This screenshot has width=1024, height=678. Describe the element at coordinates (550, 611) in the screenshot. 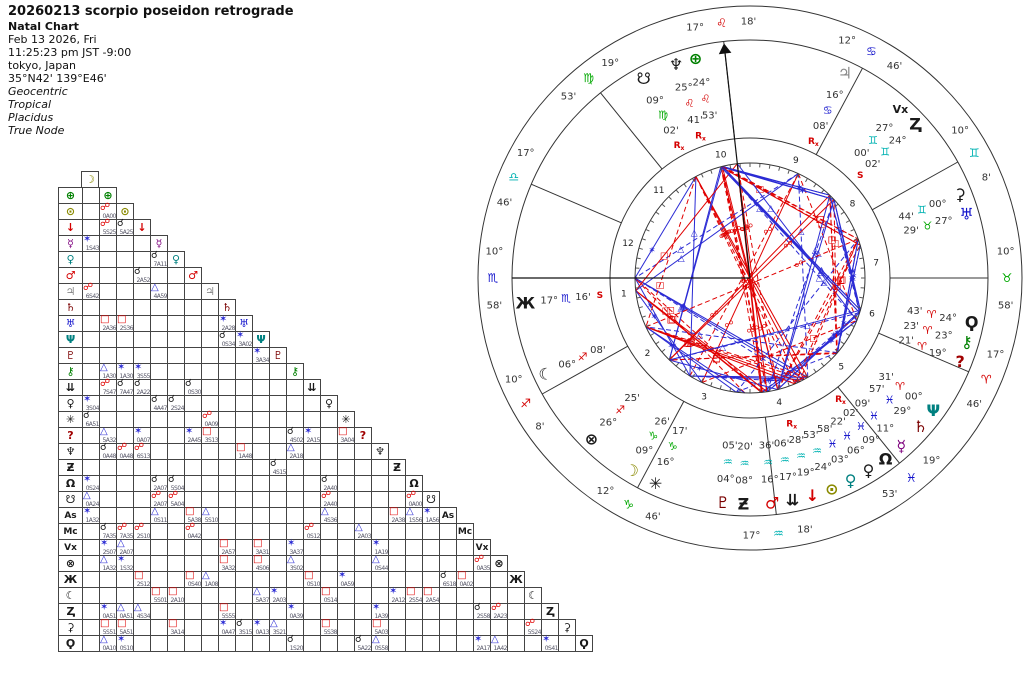

I see `grid-diagonal-point-z: Ⱬ` at that location.